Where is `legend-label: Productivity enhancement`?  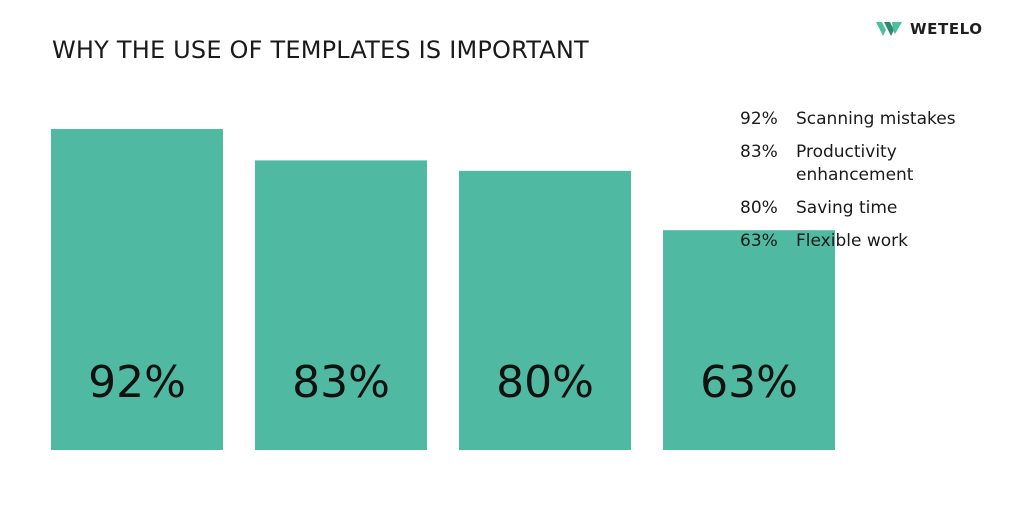
legend-label: Productivity enhancement is located at coordinates (855, 163).